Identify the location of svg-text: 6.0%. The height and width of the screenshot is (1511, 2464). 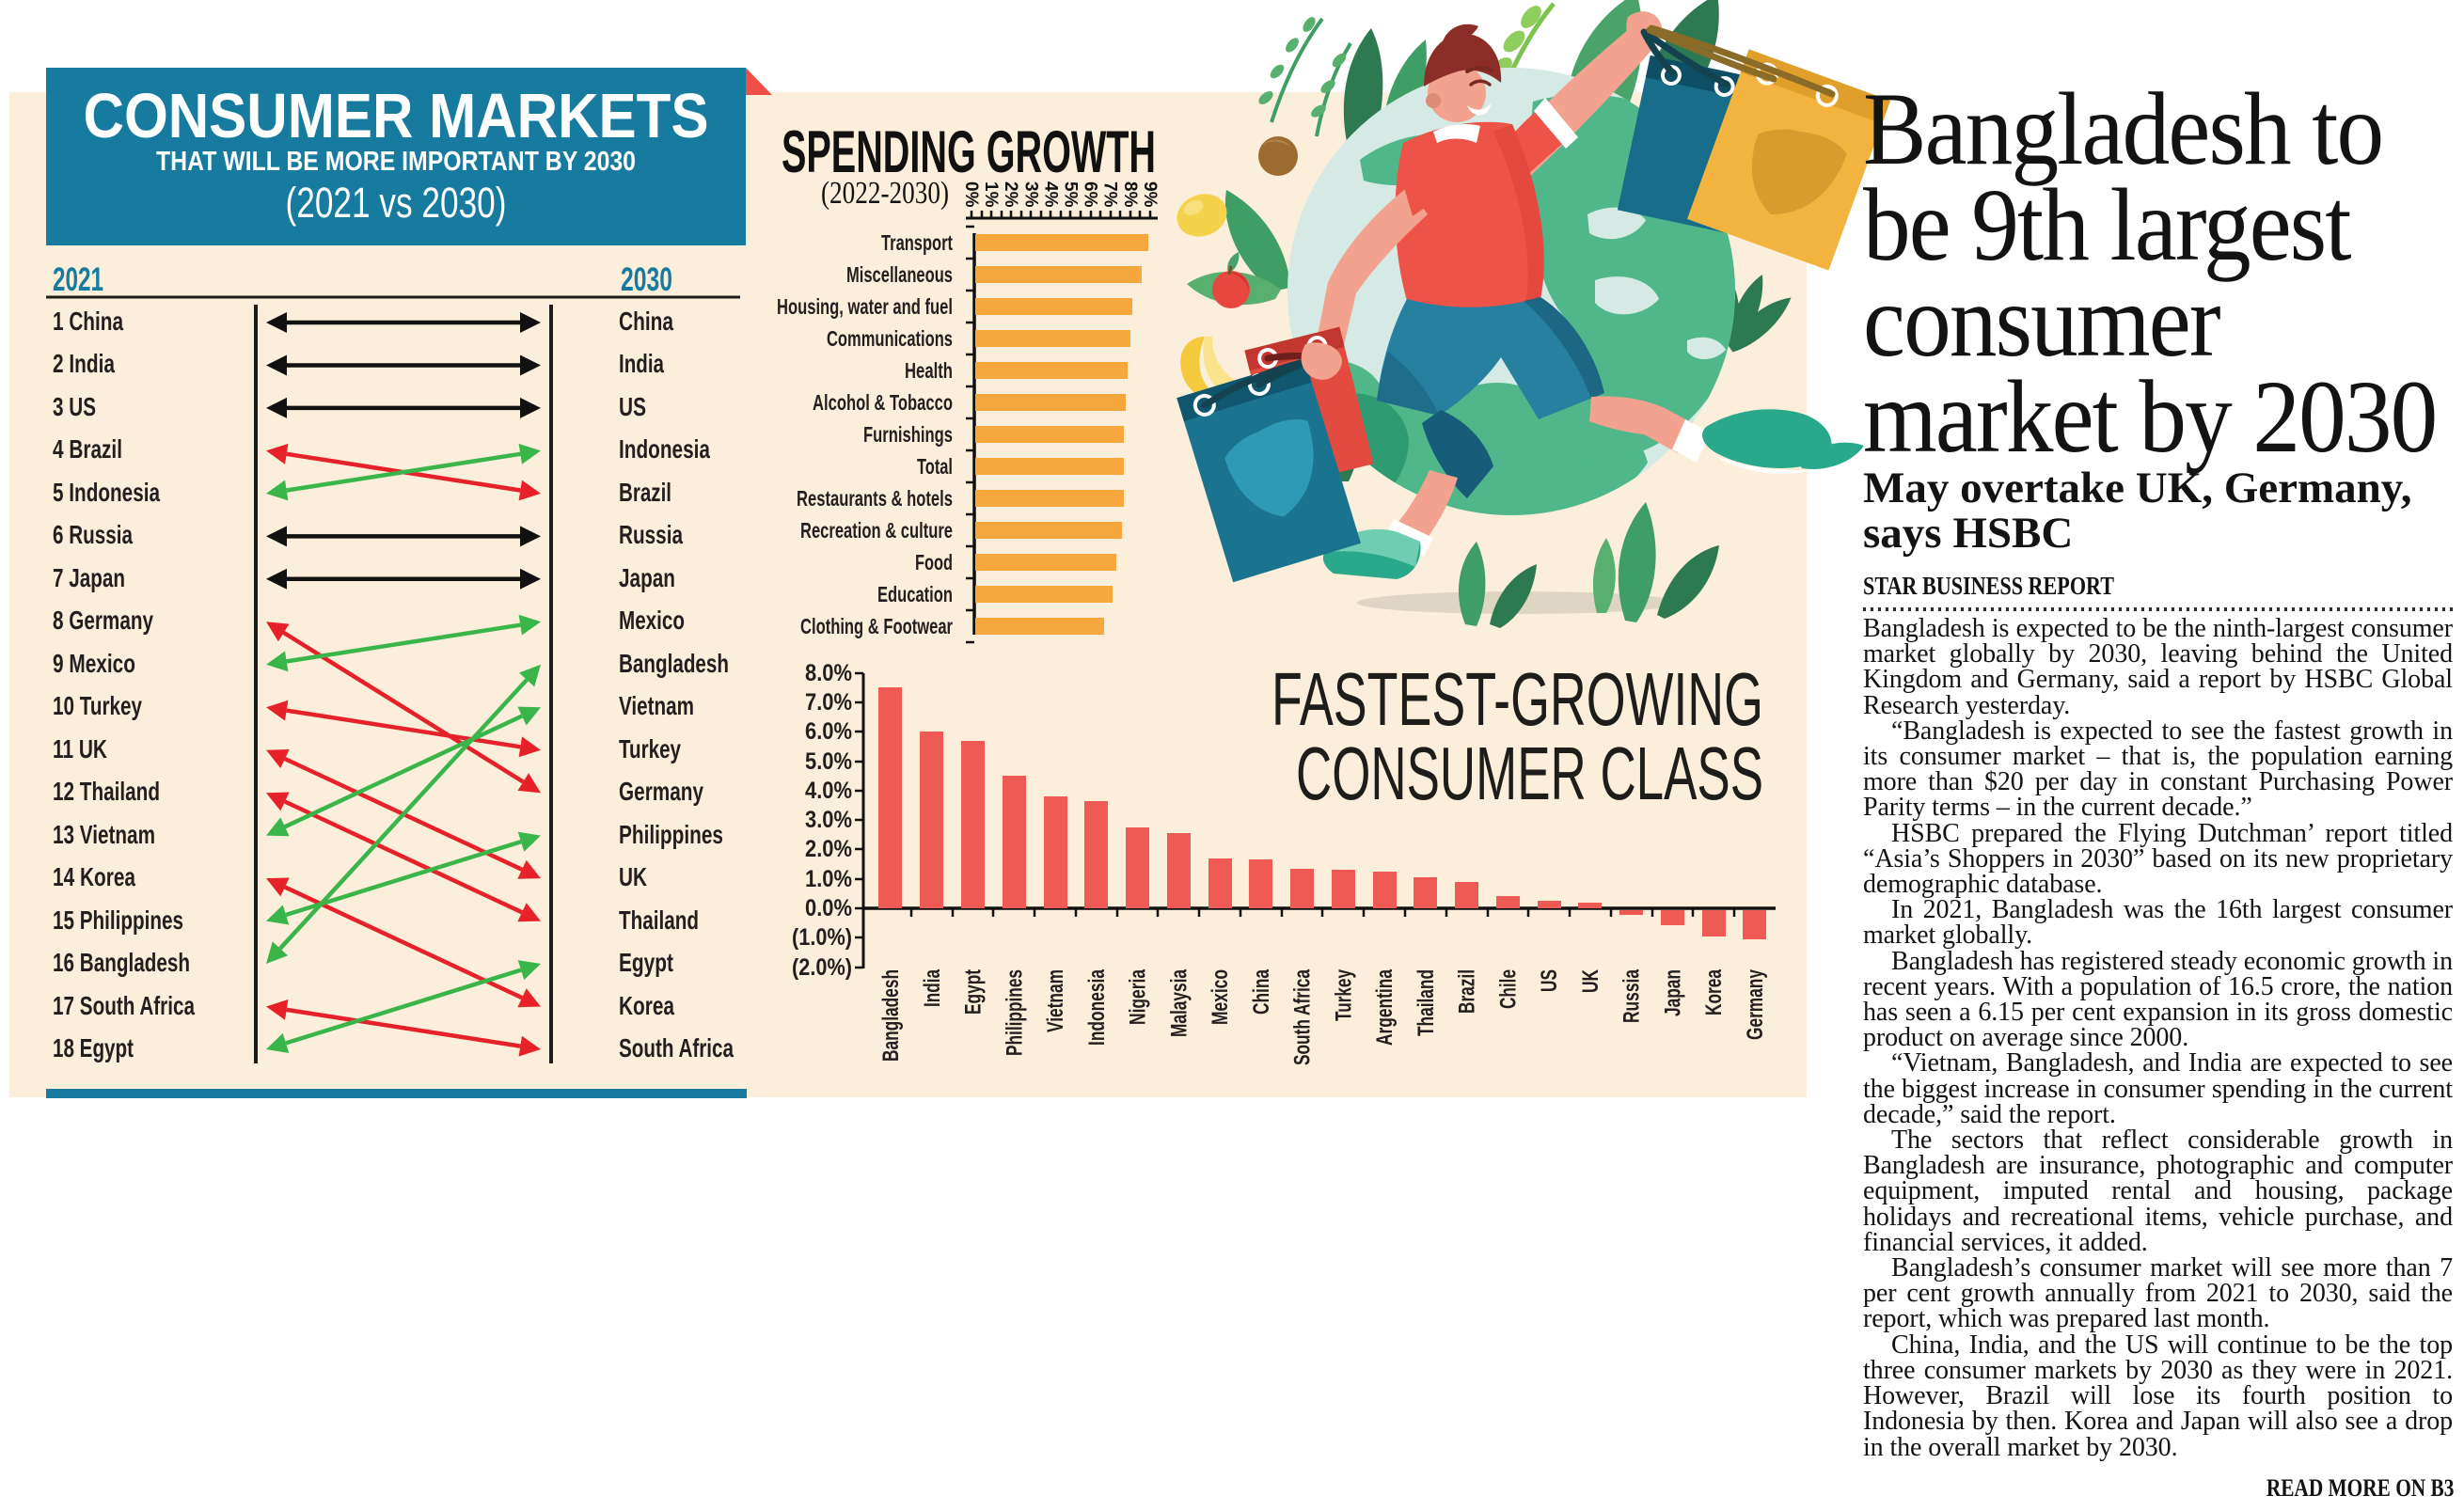
(828, 732).